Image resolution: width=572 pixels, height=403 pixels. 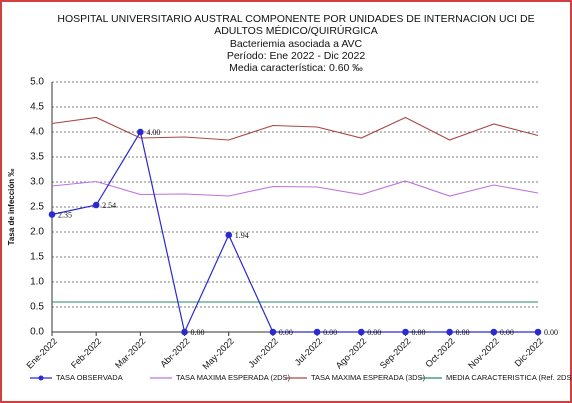 What do you see at coordinates (296, 44) in the screenshot?
I see `chart-subtitle: Bacteriemia asociada a AVC` at bounding box center [296, 44].